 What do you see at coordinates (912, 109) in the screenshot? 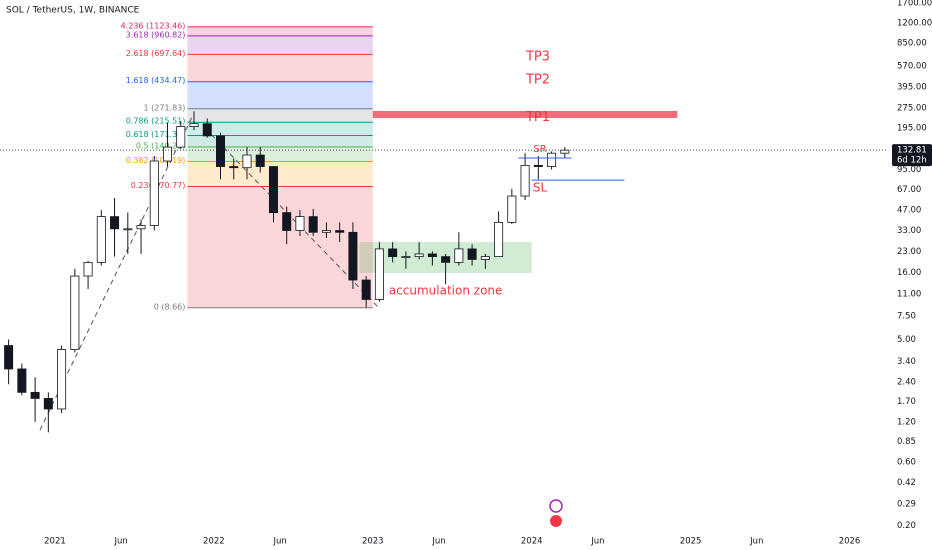
I see `y-tick-label: 275.00` at bounding box center [912, 109].